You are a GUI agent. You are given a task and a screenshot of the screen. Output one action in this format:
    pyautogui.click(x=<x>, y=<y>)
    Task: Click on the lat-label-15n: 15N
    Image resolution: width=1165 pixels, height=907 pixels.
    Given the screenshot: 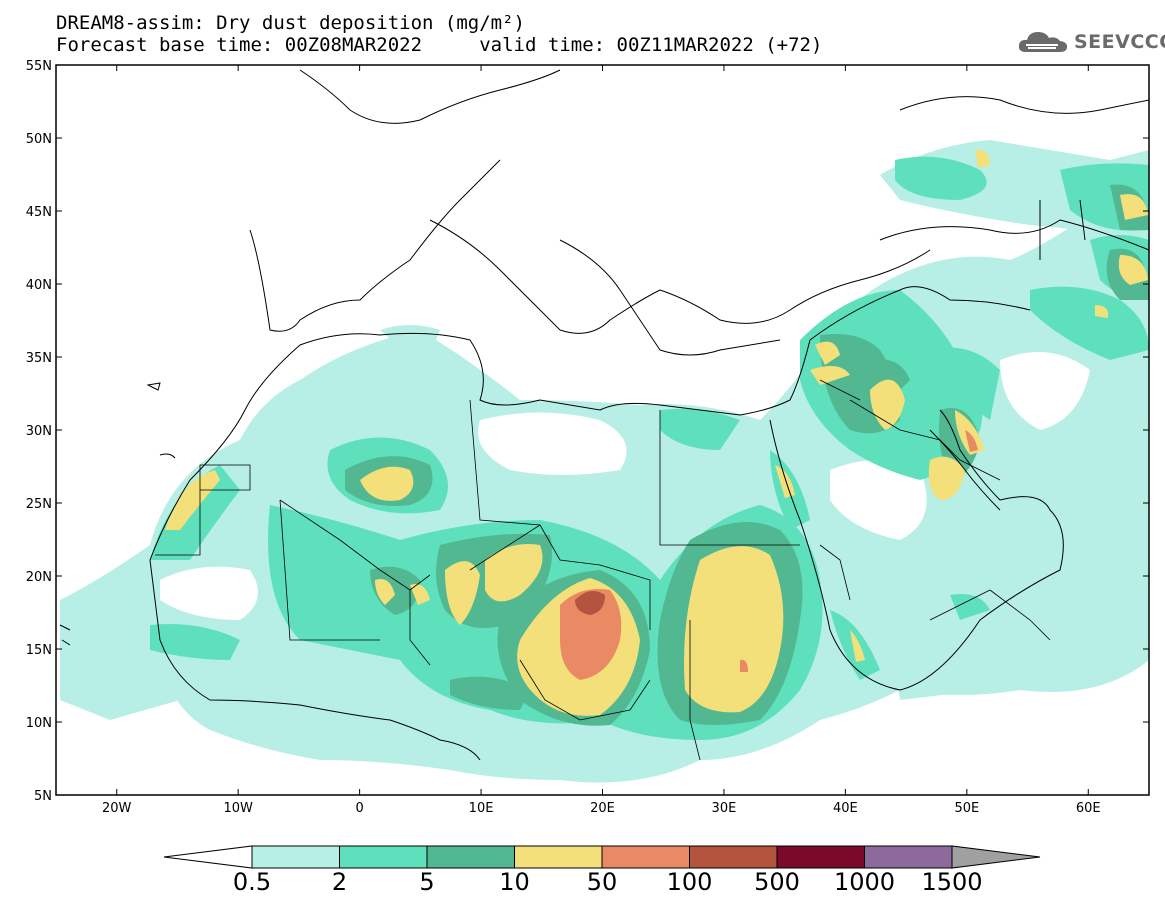 What is the action you would take?
    pyautogui.click(x=39, y=650)
    